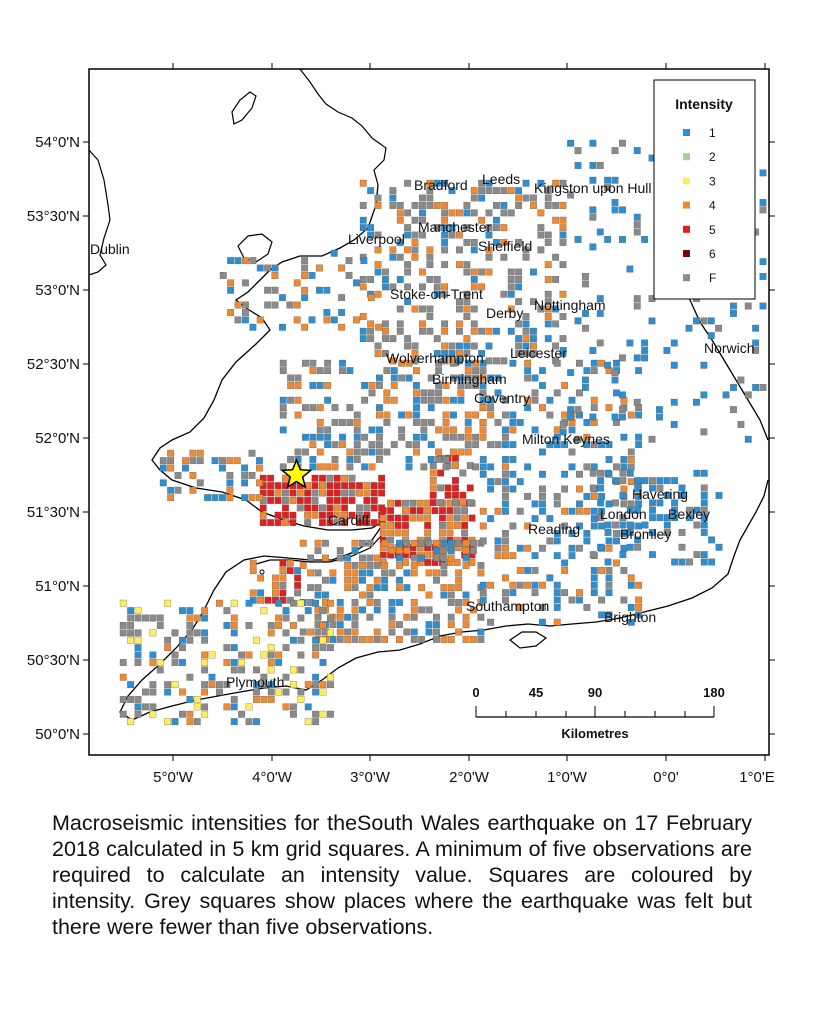  Describe the element at coordinates (570, 305) in the screenshot. I see `label-nottingham: Nottingham` at that location.